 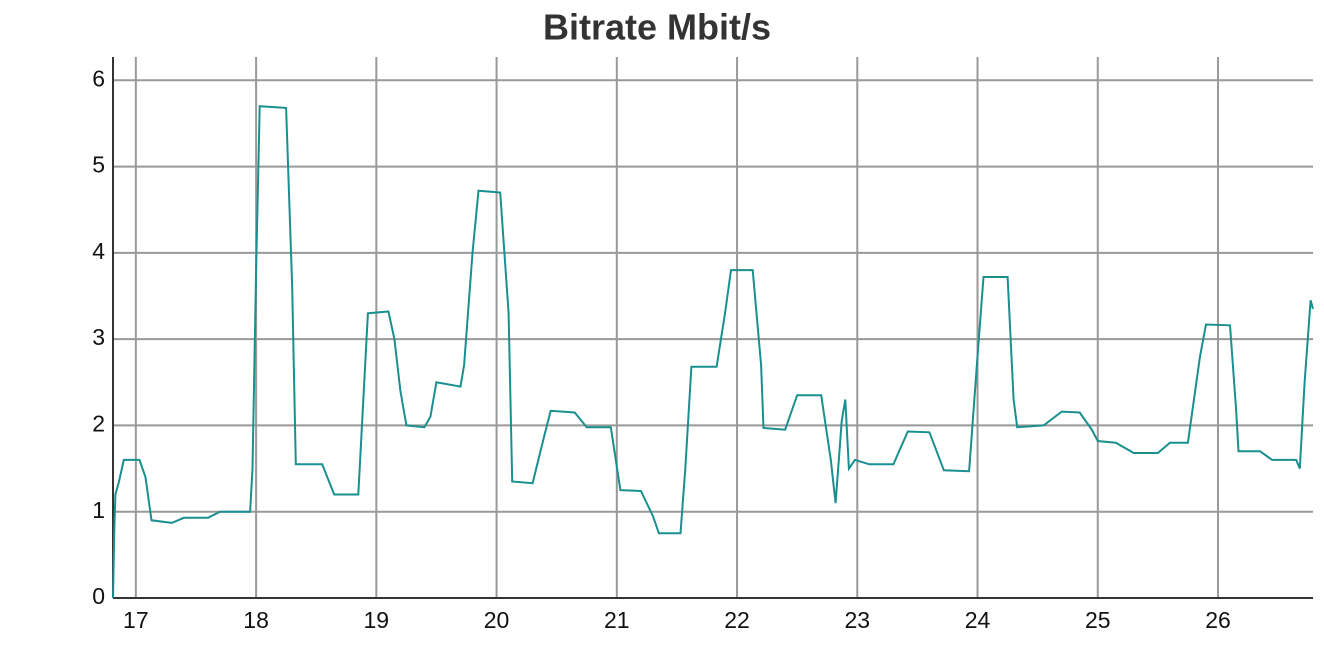 What do you see at coordinates (98, 337) in the screenshot?
I see `y-tick-label: 3` at bounding box center [98, 337].